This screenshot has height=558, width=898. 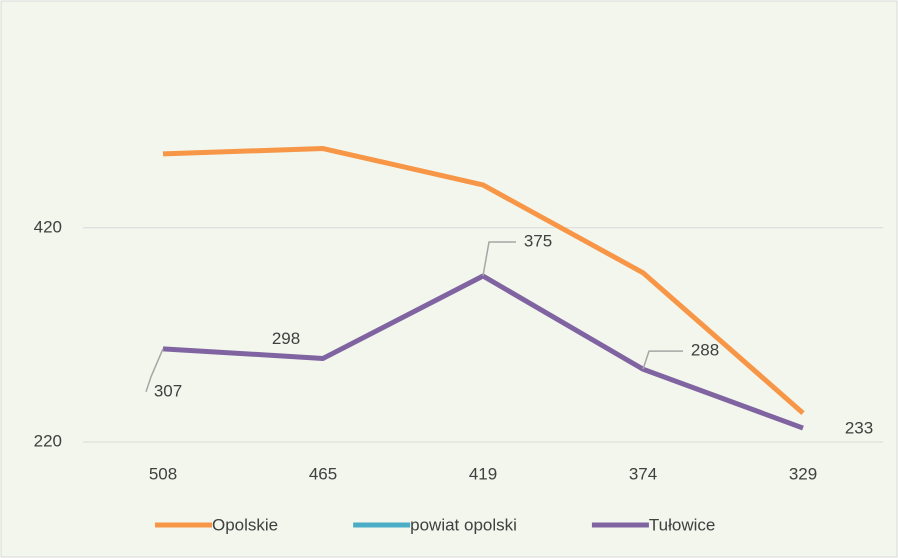 I want to click on y-tick-label: 220, so click(x=48, y=440).